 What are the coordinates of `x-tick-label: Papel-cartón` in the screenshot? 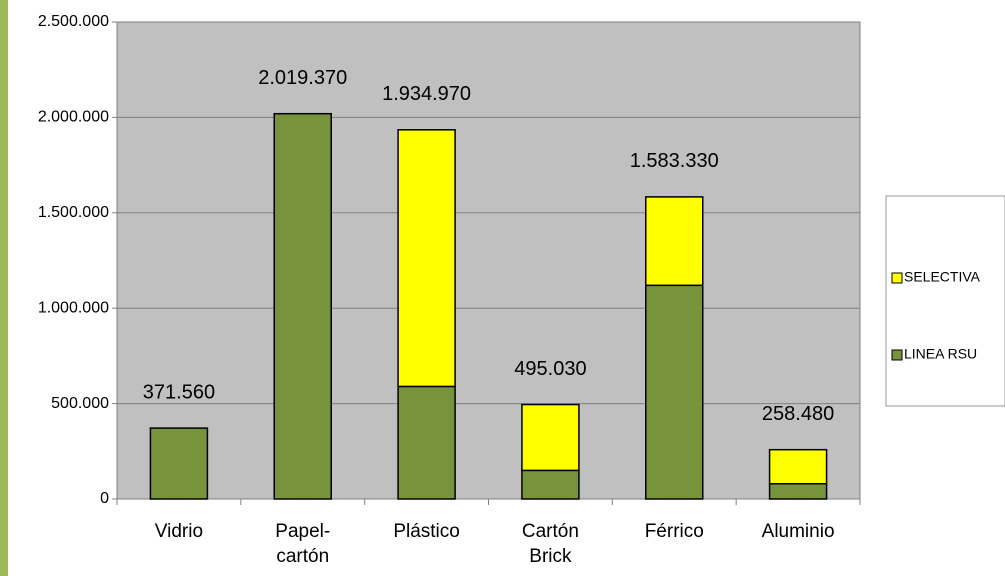 It's located at (303, 544).